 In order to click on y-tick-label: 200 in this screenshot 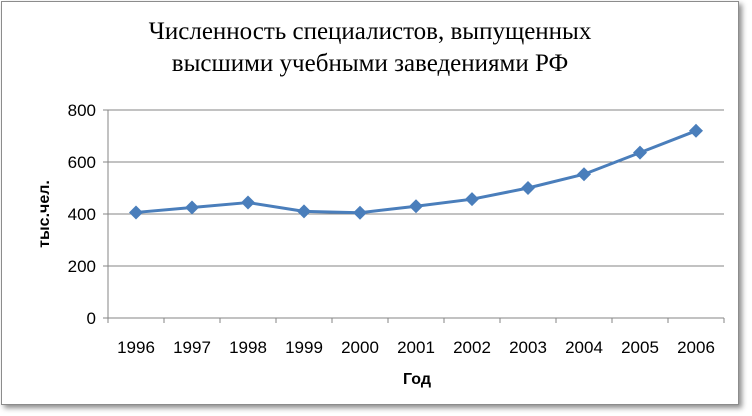, I will do `click(82, 266)`.